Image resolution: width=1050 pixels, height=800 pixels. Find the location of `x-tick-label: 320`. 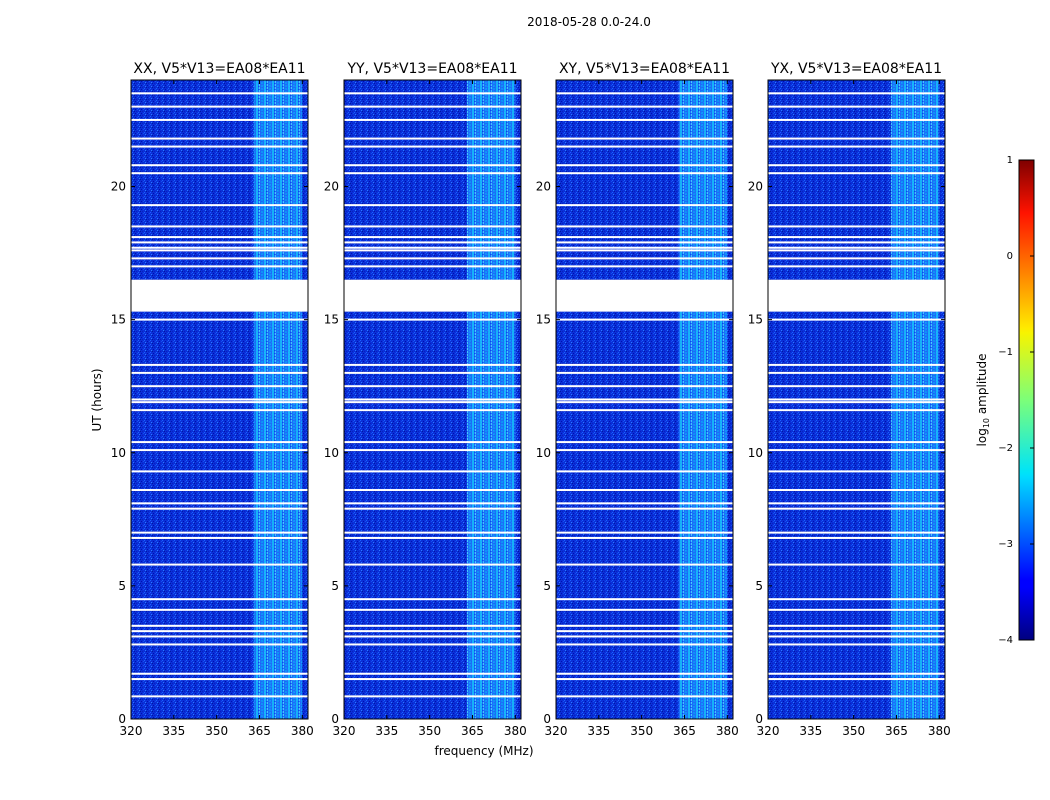

x-tick-label: 320 is located at coordinates (556, 731).